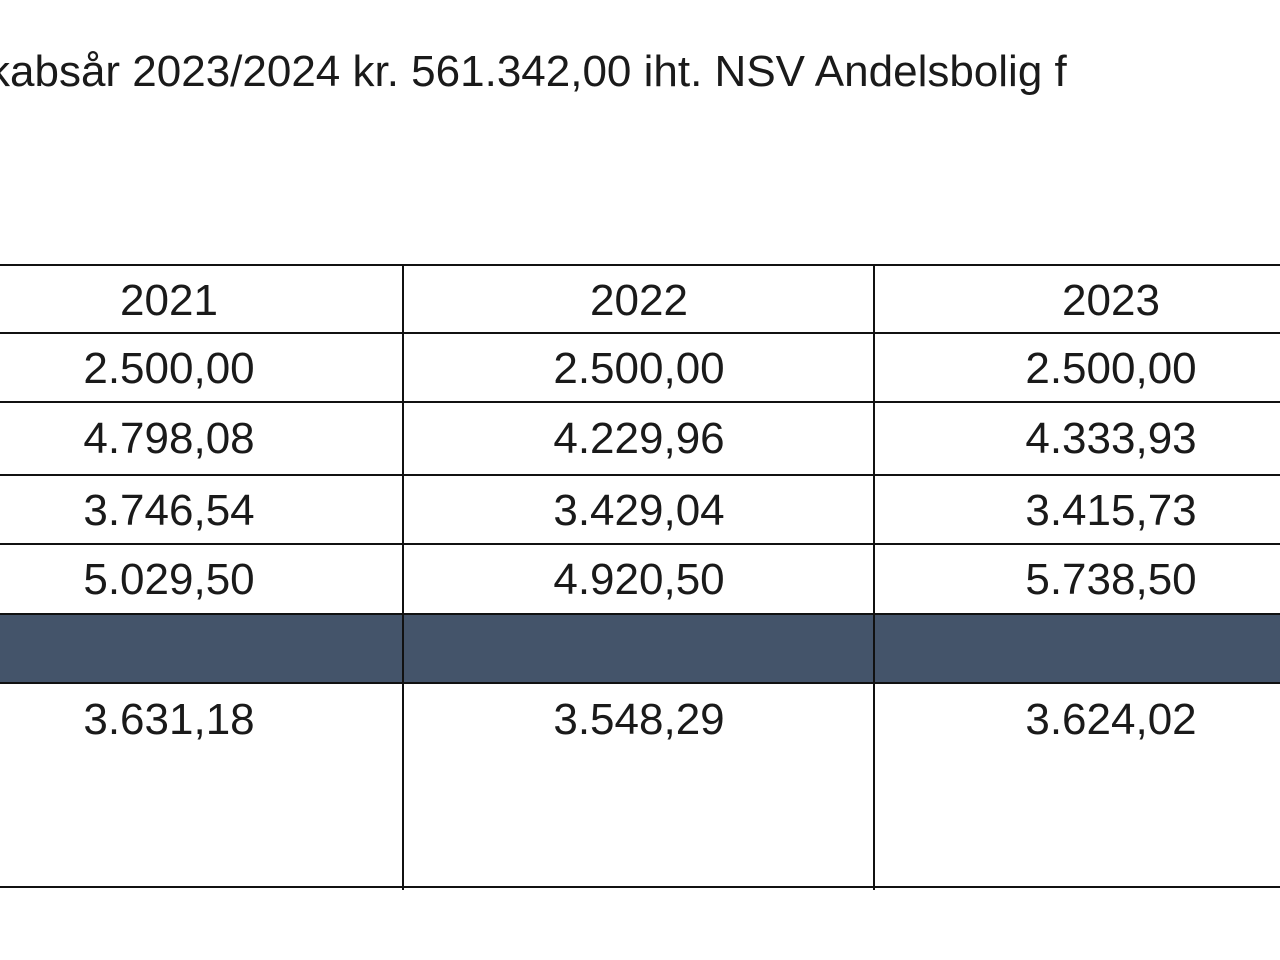 The height and width of the screenshot is (960, 1280). Describe the element at coordinates (169, 300) in the screenshot. I see `header-cell-2021: 2021` at that location.